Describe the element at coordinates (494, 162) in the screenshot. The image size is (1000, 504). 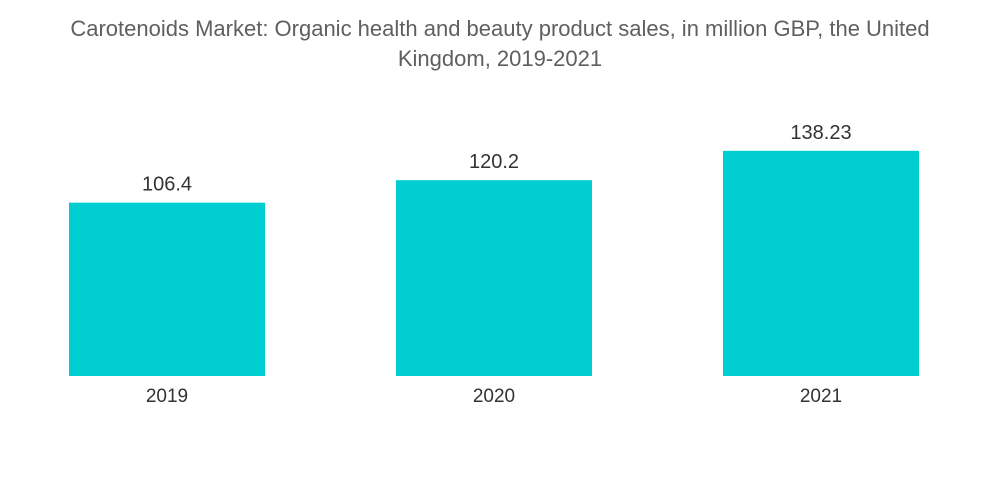
I see `data-label-2020: 120.2` at that location.